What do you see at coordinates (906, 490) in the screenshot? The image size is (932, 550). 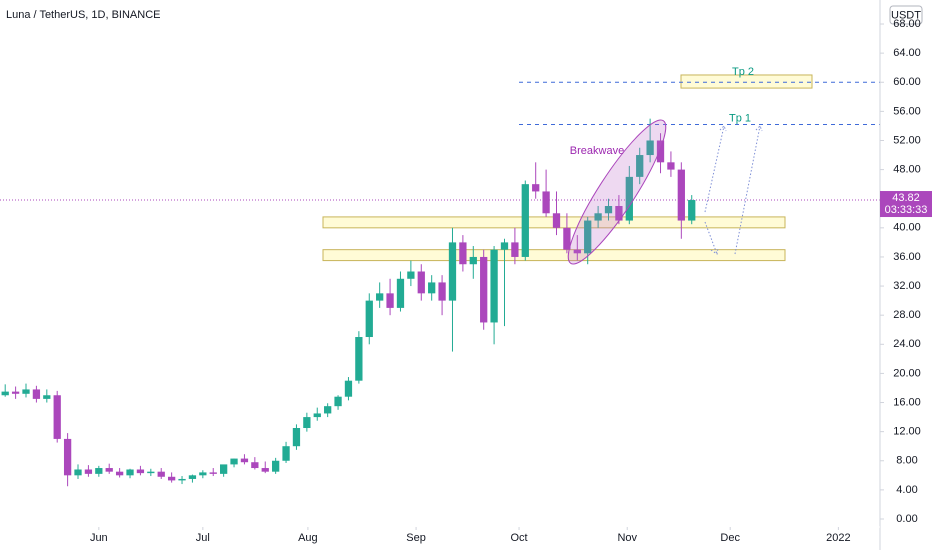 I see `y-tick-label: 4.00` at bounding box center [906, 490].